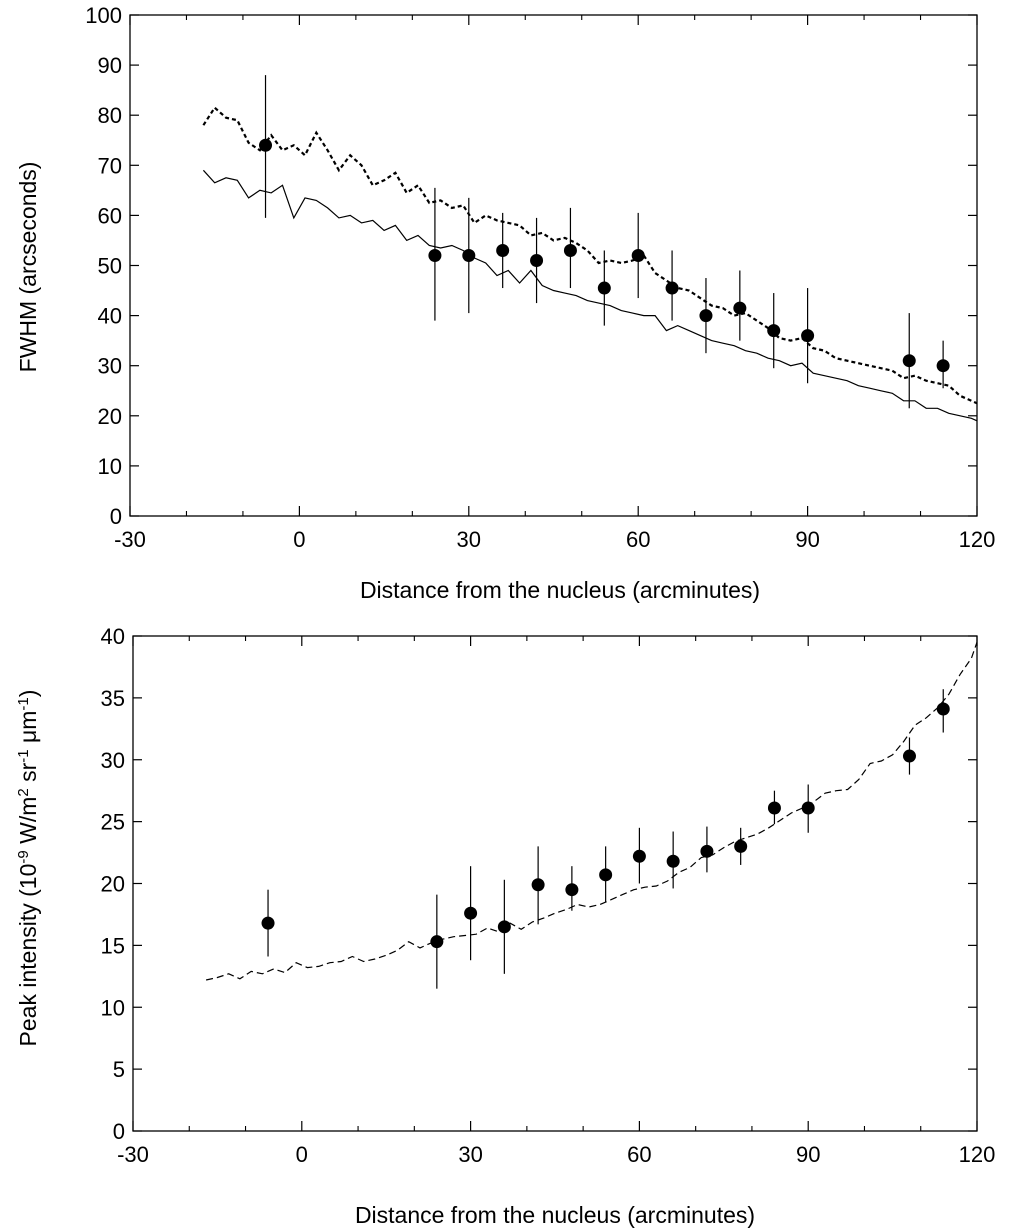 The height and width of the screenshot is (1231, 1010). What do you see at coordinates (28, 730) in the screenshot?
I see `peak-y-axis-label-part: μm` at bounding box center [28, 730].